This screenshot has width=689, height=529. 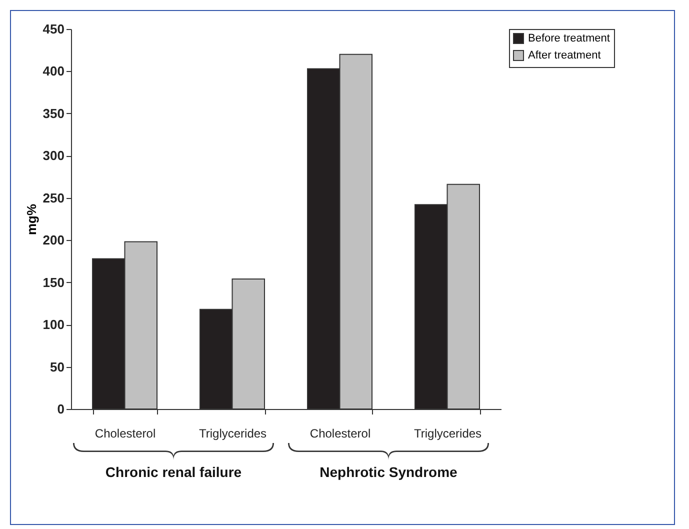 What do you see at coordinates (31, 220) in the screenshot?
I see `y-axis-title: mg%` at bounding box center [31, 220].